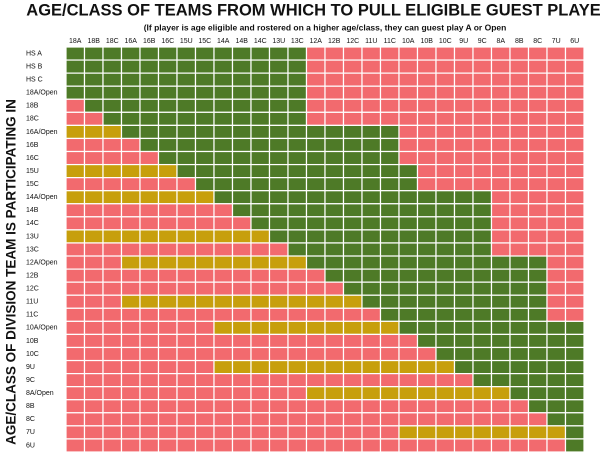  I want to click on row-label: 12A/Open, so click(42, 262).